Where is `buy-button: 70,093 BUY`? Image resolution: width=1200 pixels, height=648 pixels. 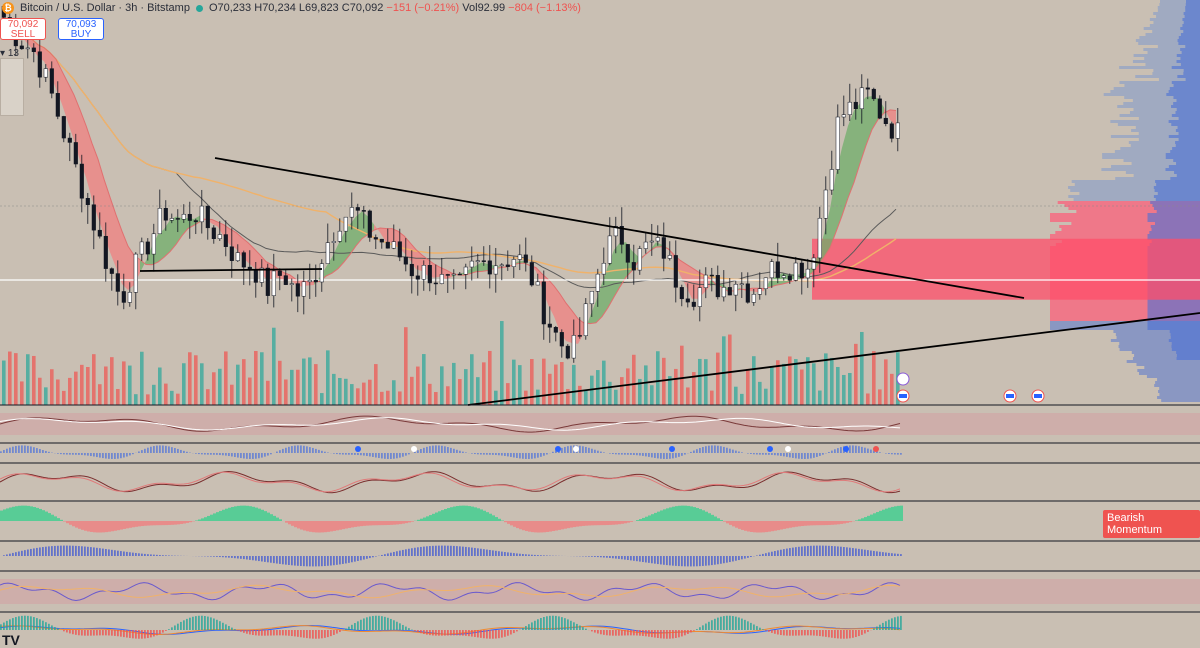 buy-button: 70,093 BUY is located at coordinates (81, 29).